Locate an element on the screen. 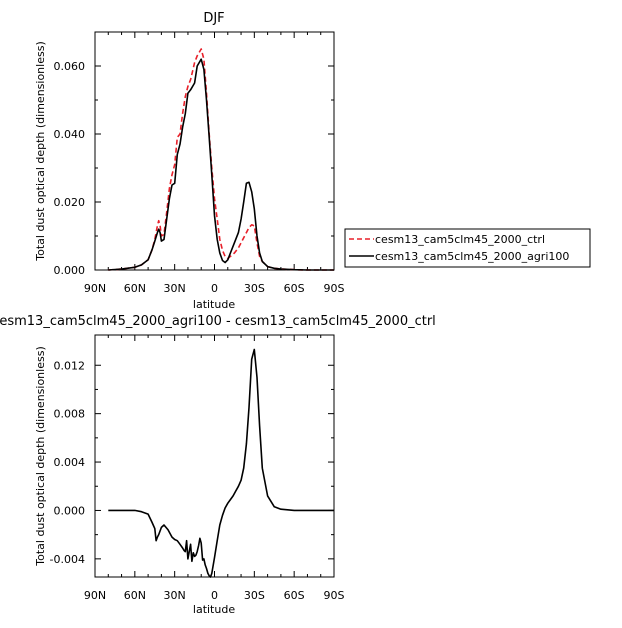 Image resolution: width=622 pixels, height=628 pixels. top-y-tick-label: 0.000 is located at coordinates (70, 270).